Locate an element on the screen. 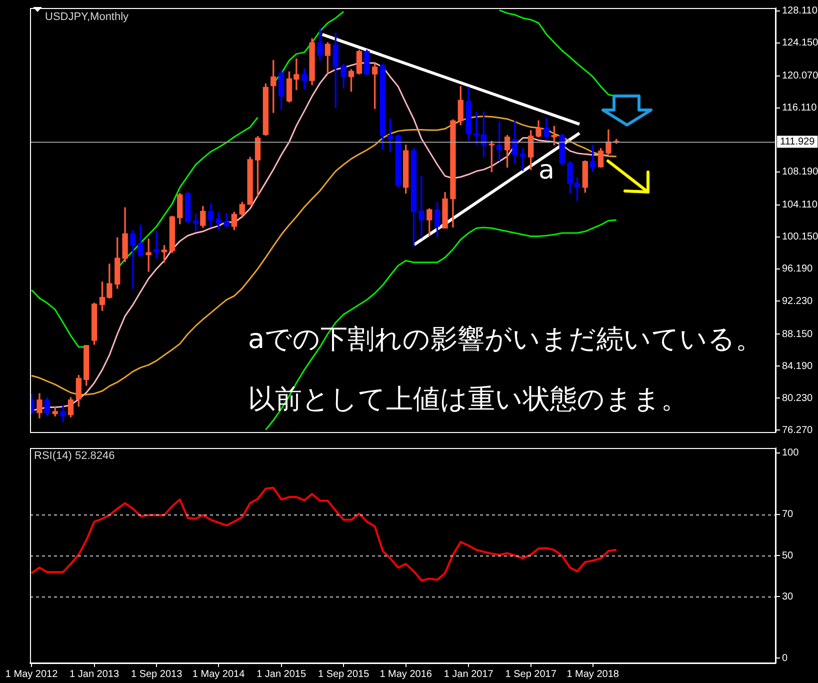  x-tick-label: 1 May 2012 is located at coordinates (31, 674).